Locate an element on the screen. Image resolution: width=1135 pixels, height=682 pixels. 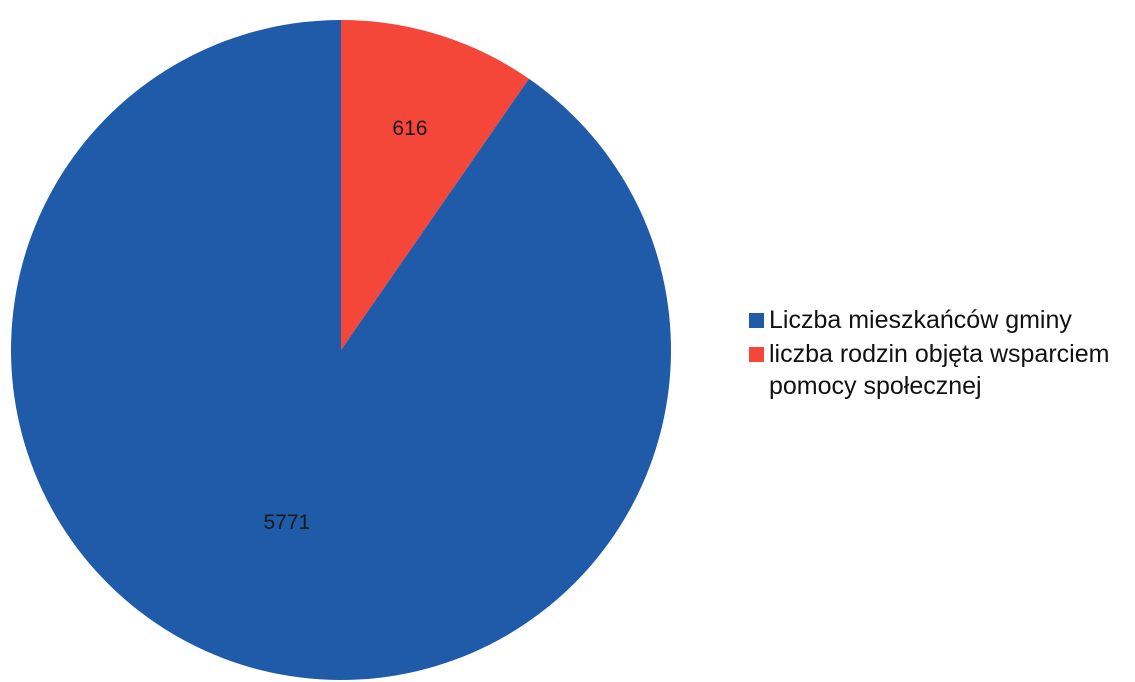
legend-swatch-families is located at coordinates (756, 354).